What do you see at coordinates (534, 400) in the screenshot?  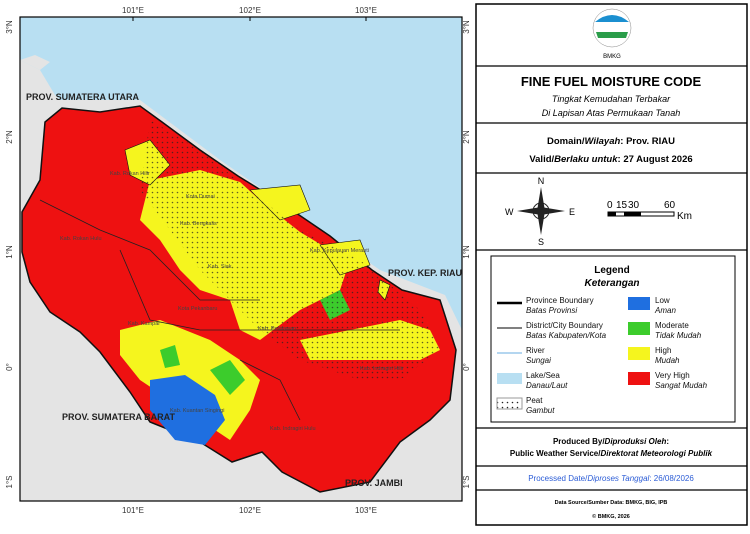 I see `legend-label: Peat` at bounding box center [534, 400].